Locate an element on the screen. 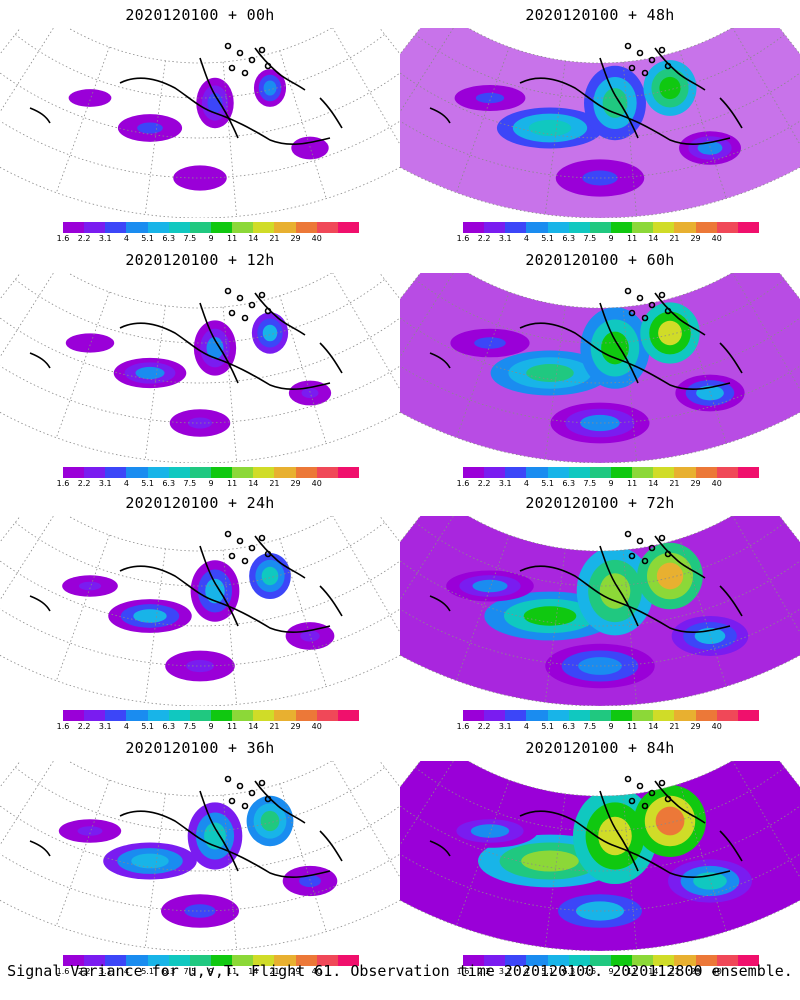 Image resolution: width=800 pixels, height=1000 pixels. panel-title: 2020120100 + 84h is located at coordinates (600, 748).